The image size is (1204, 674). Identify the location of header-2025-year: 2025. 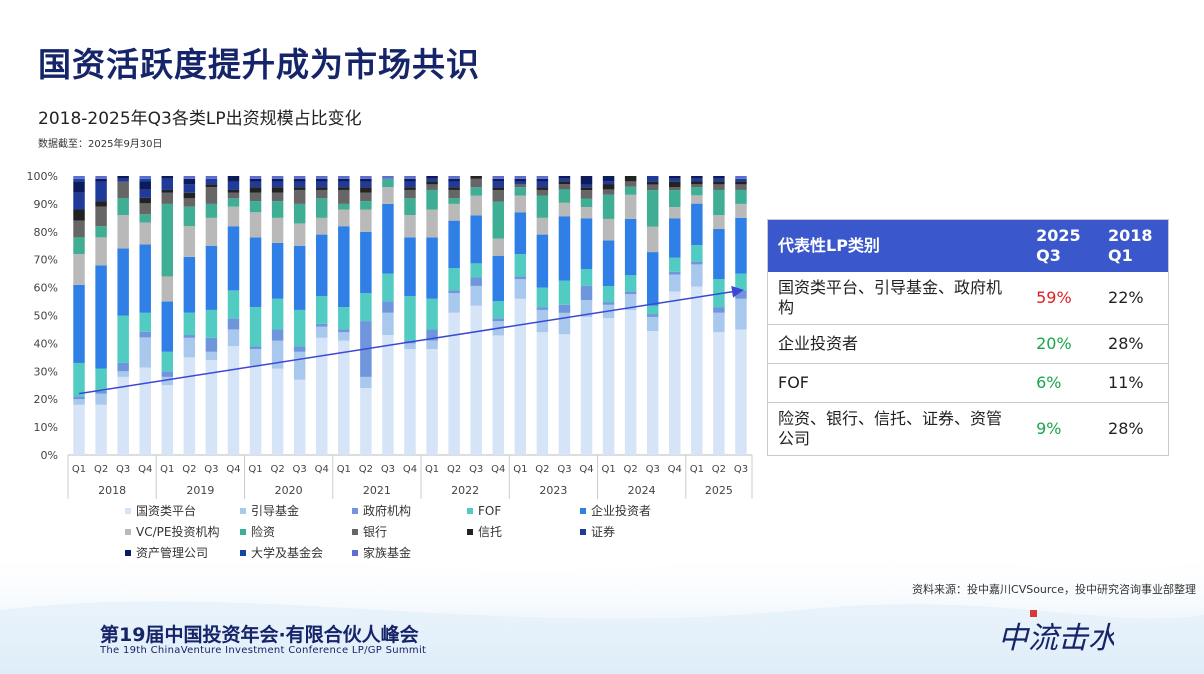
(1058, 235).